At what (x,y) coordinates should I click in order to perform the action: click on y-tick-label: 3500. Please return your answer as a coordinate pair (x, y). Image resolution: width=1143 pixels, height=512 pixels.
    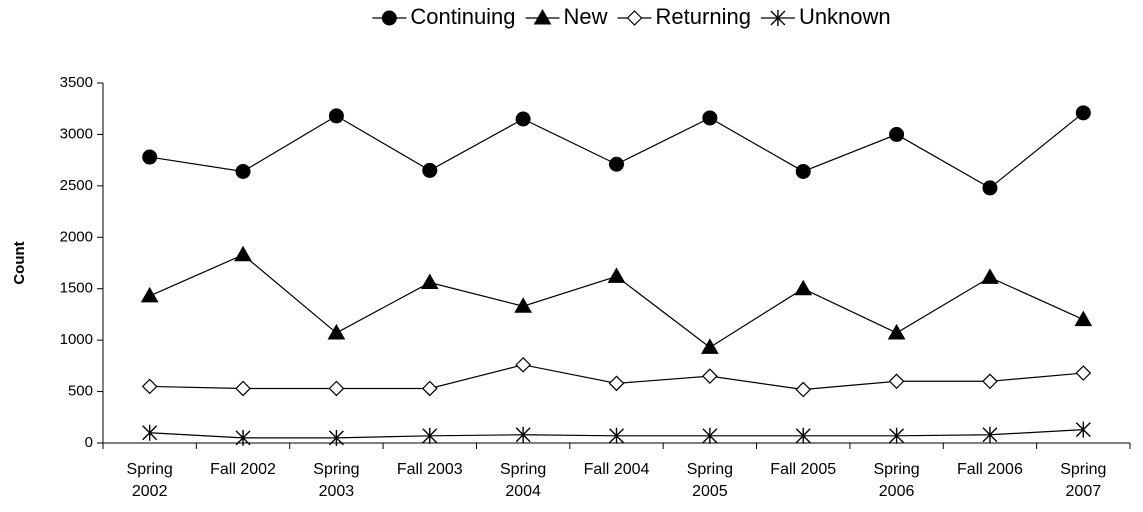
    Looking at the image, I should click on (76, 82).